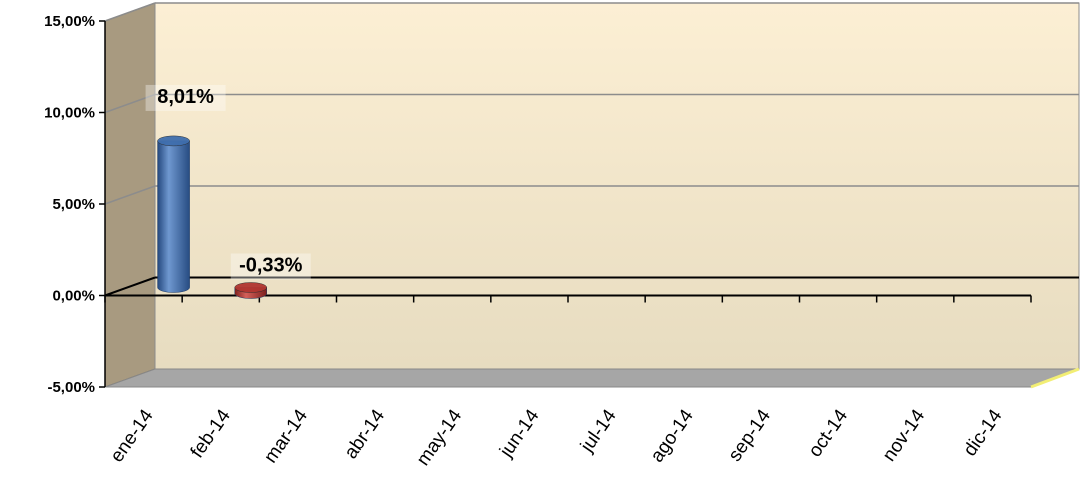 Image resolution: width=1082 pixels, height=495 pixels. Describe the element at coordinates (592, 378) in the screenshot. I see `floor` at that location.